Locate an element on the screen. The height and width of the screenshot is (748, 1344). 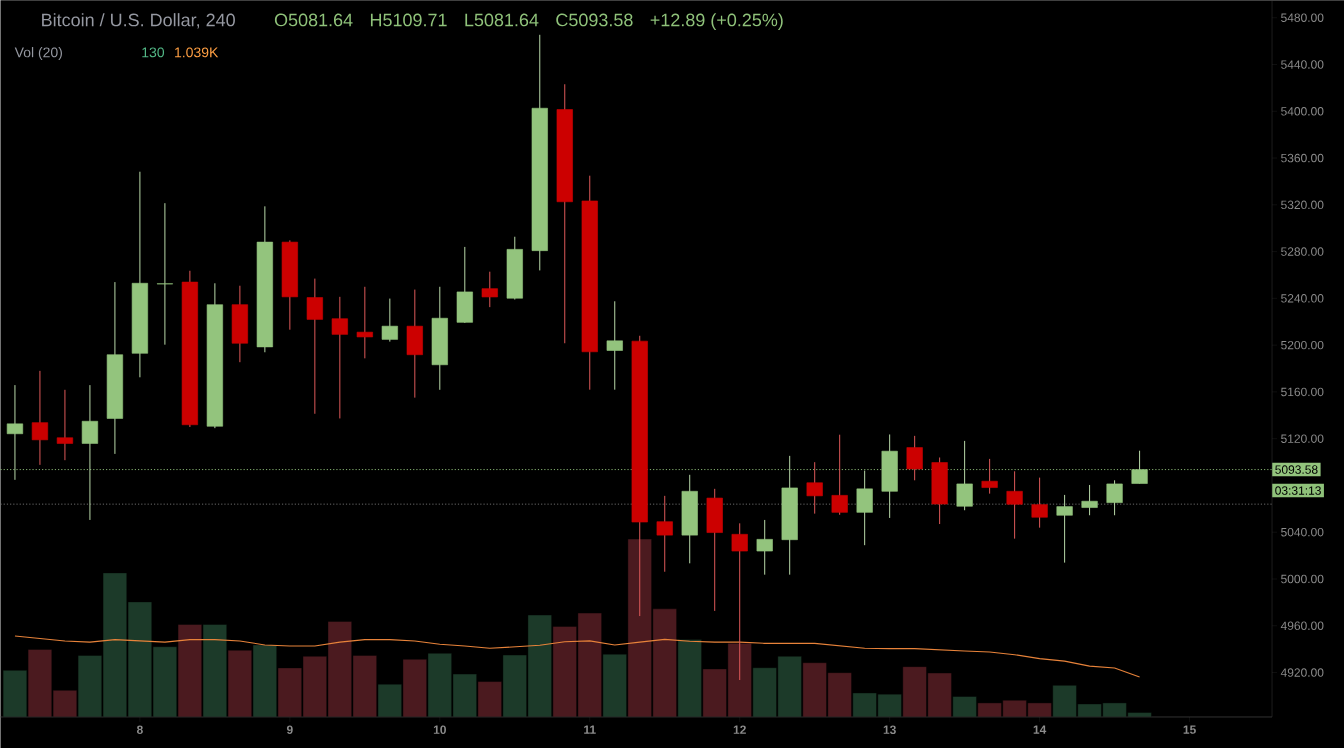
annotation: O5081.64 is located at coordinates (313, 20).